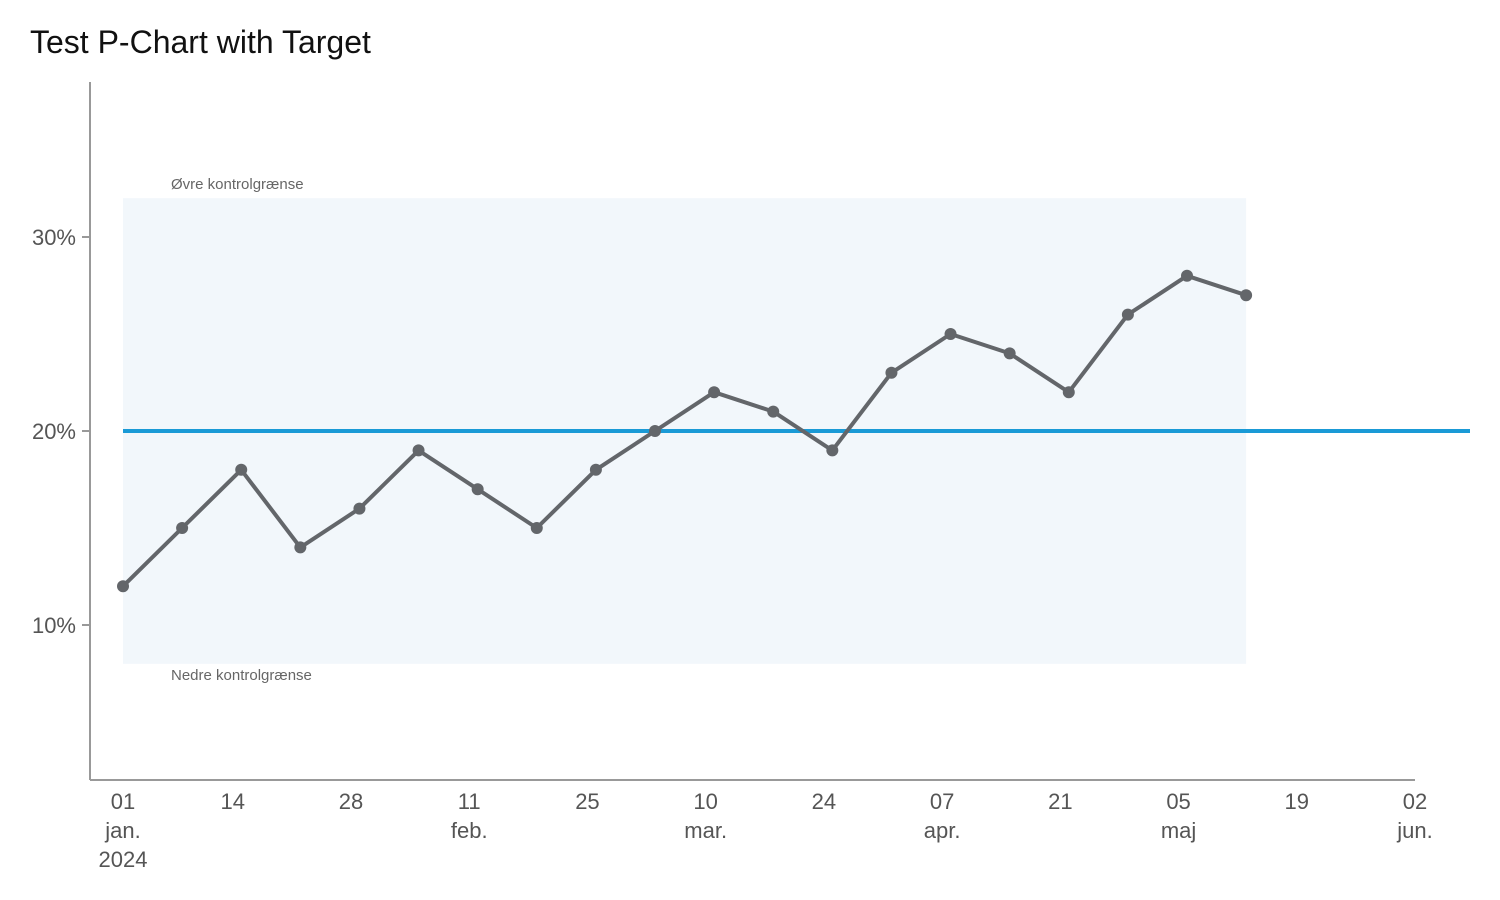 This screenshot has height=900, width=1500. Describe the element at coordinates (705, 801) in the screenshot. I see `x-tick-label: 10` at that location.